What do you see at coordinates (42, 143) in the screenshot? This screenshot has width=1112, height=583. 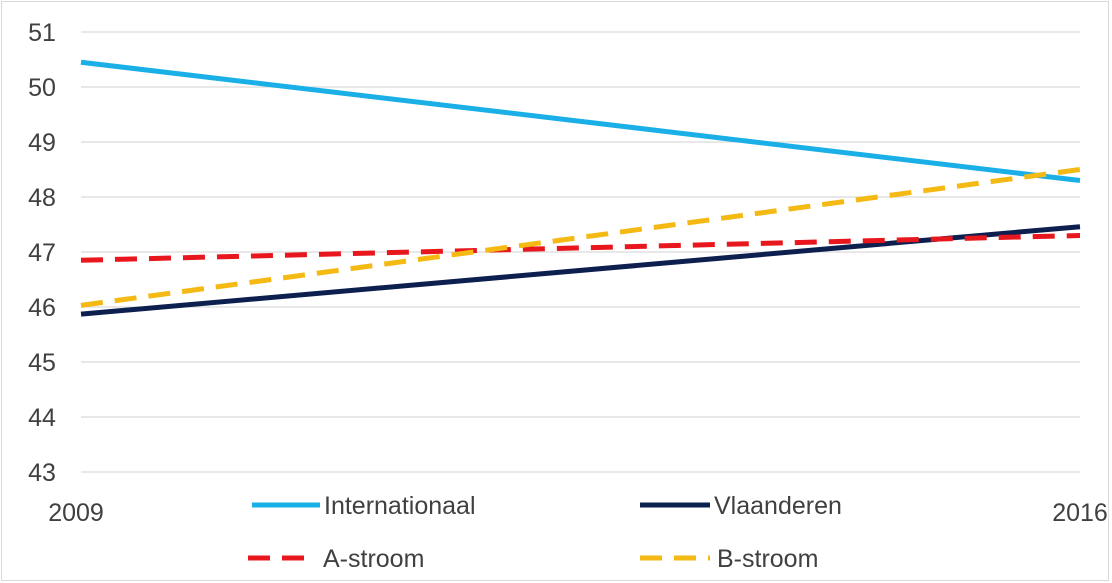 I see `y-tick-label: 49` at bounding box center [42, 143].